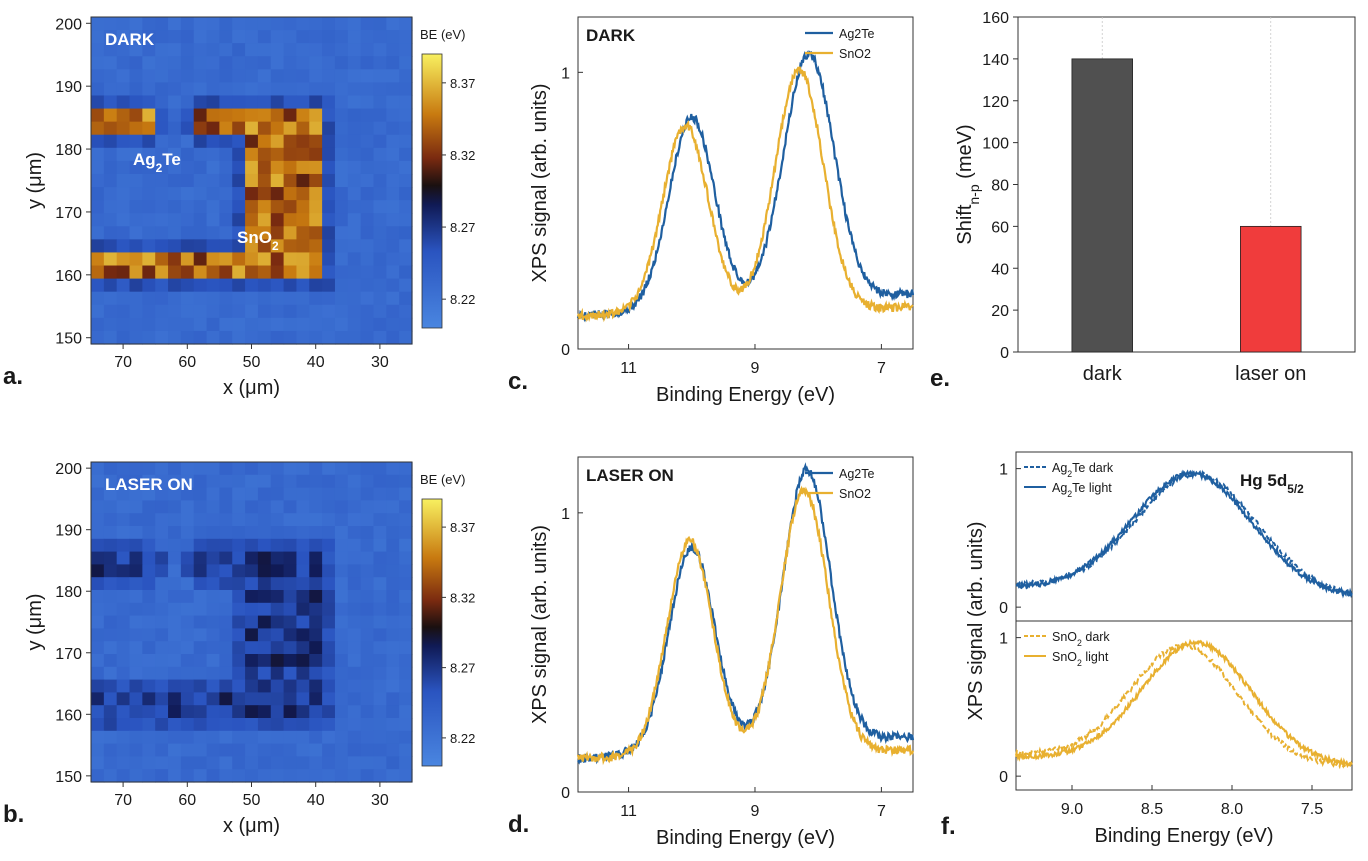  What do you see at coordinates (745, 186) in the screenshot?
I see `series-line-ag2te` at bounding box center [745, 186].